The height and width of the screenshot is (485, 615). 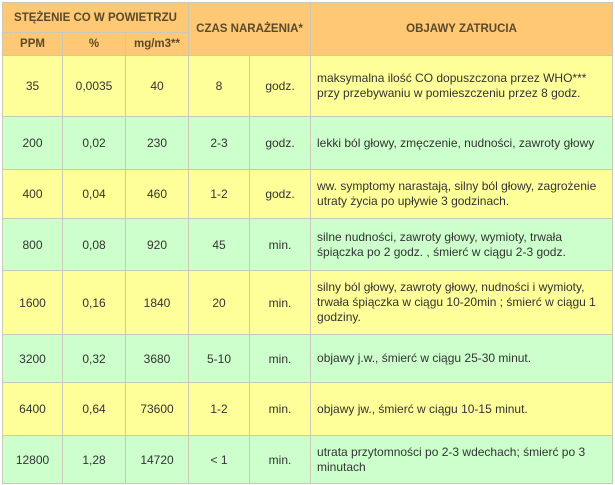 I want to click on cell-percent: 1,28, so click(x=94, y=459).